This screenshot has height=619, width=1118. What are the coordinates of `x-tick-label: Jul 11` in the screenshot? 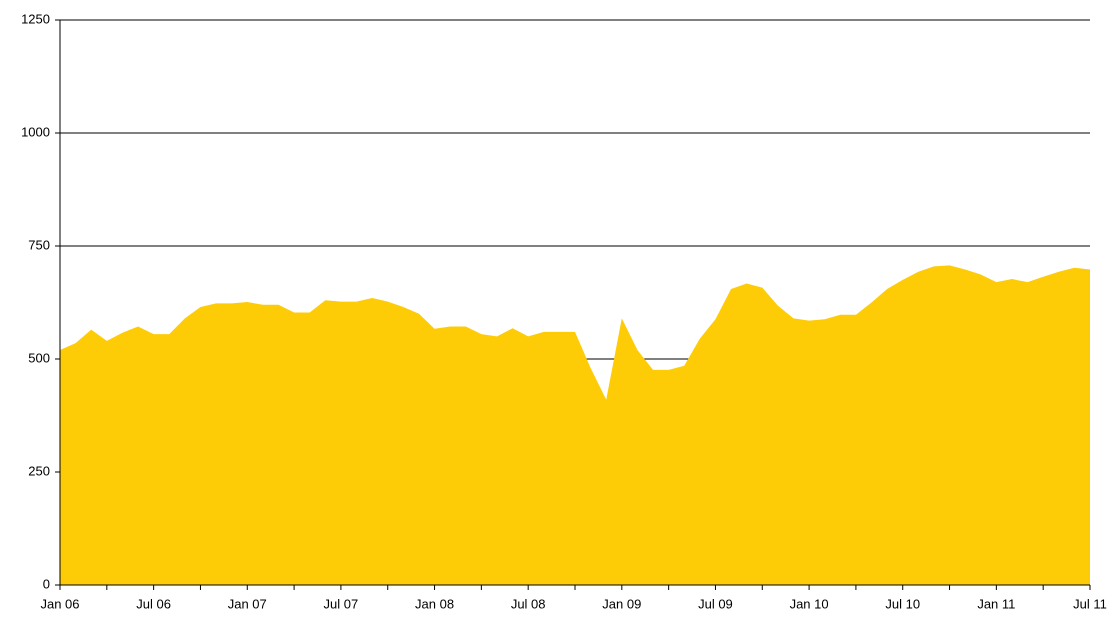 It's located at (1090, 603).